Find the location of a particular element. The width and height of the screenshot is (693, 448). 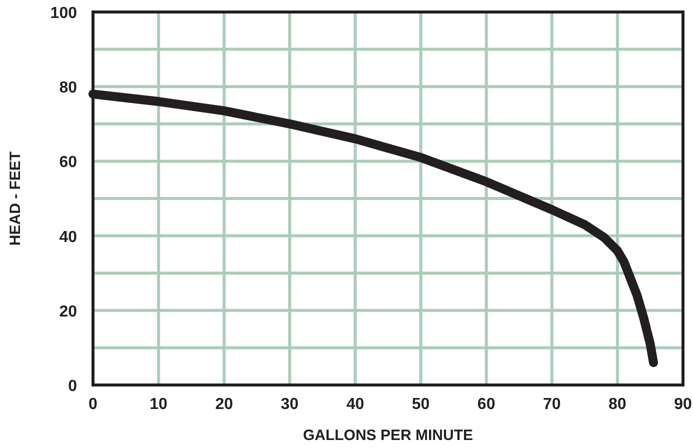

x-tick-label: 90 is located at coordinates (683, 404).